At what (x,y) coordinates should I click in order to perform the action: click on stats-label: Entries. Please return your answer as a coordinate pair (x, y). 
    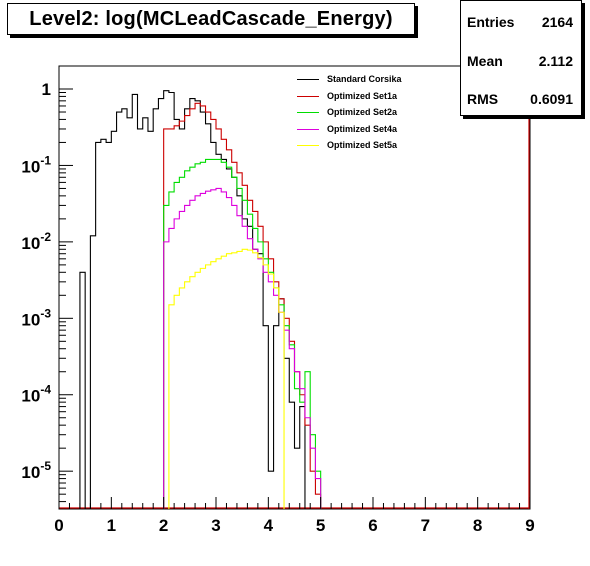
    Looking at the image, I should click on (491, 22).